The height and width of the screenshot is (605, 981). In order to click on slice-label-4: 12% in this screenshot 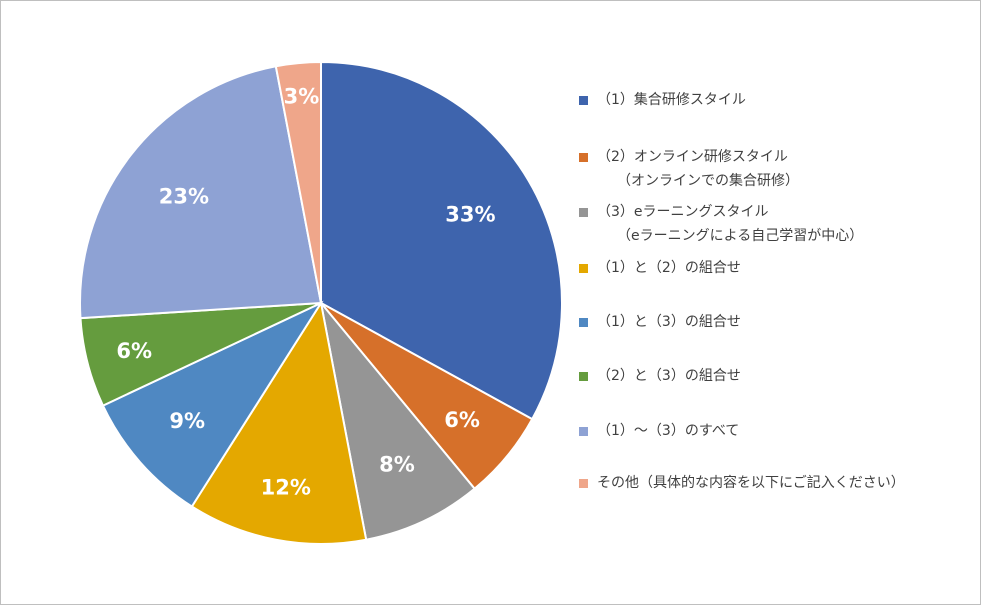, I will do `click(286, 488)`.